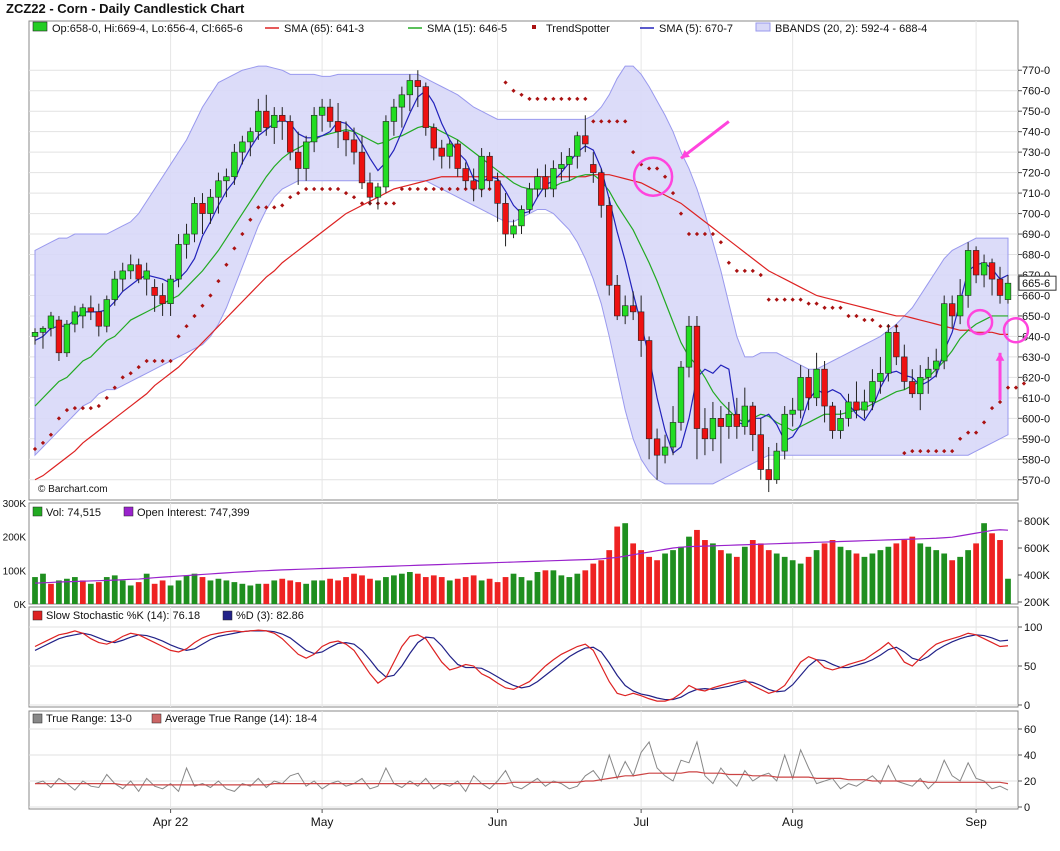 The height and width of the screenshot is (851, 1060). What do you see at coordinates (125, 8) in the screenshot?
I see `chart-title: ZCZ22 - Corn - Daily Candlestick Chart` at bounding box center [125, 8].